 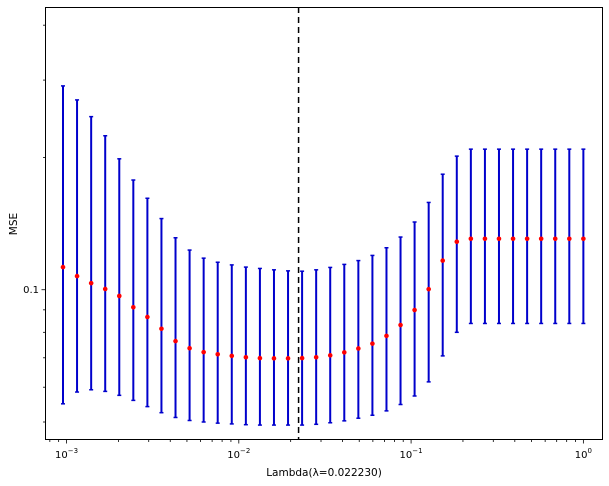 What do you see at coordinates (320, 450) in the screenshot?
I see `x-tick-layer: 10⁻³ 10⁻² 10⁻¹ 10⁰` at bounding box center [320, 450].